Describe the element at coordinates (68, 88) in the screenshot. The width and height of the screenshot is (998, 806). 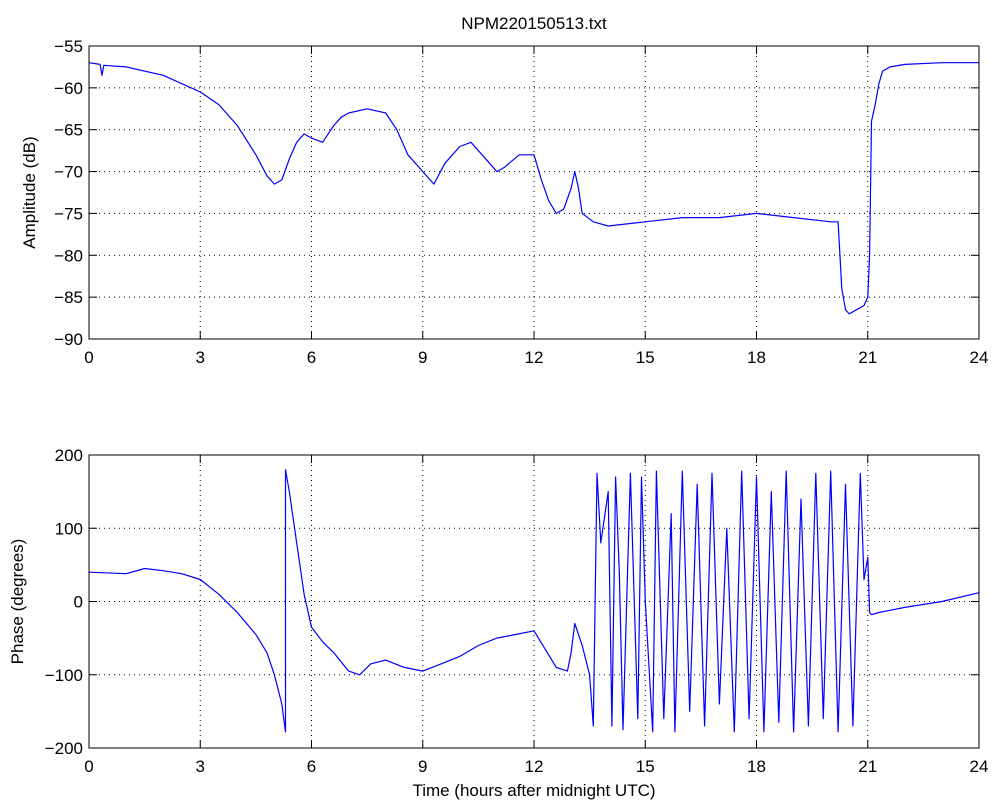
I see `amplitude-y-tick-label: −60` at that location.